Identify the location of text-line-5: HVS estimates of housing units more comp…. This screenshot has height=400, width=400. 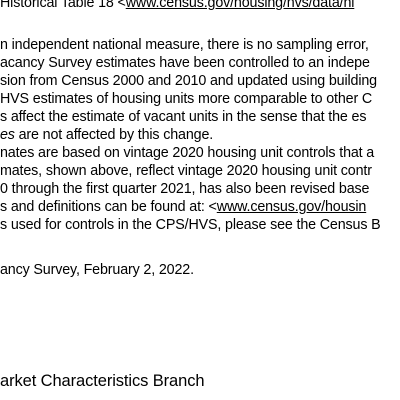
(186, 99).